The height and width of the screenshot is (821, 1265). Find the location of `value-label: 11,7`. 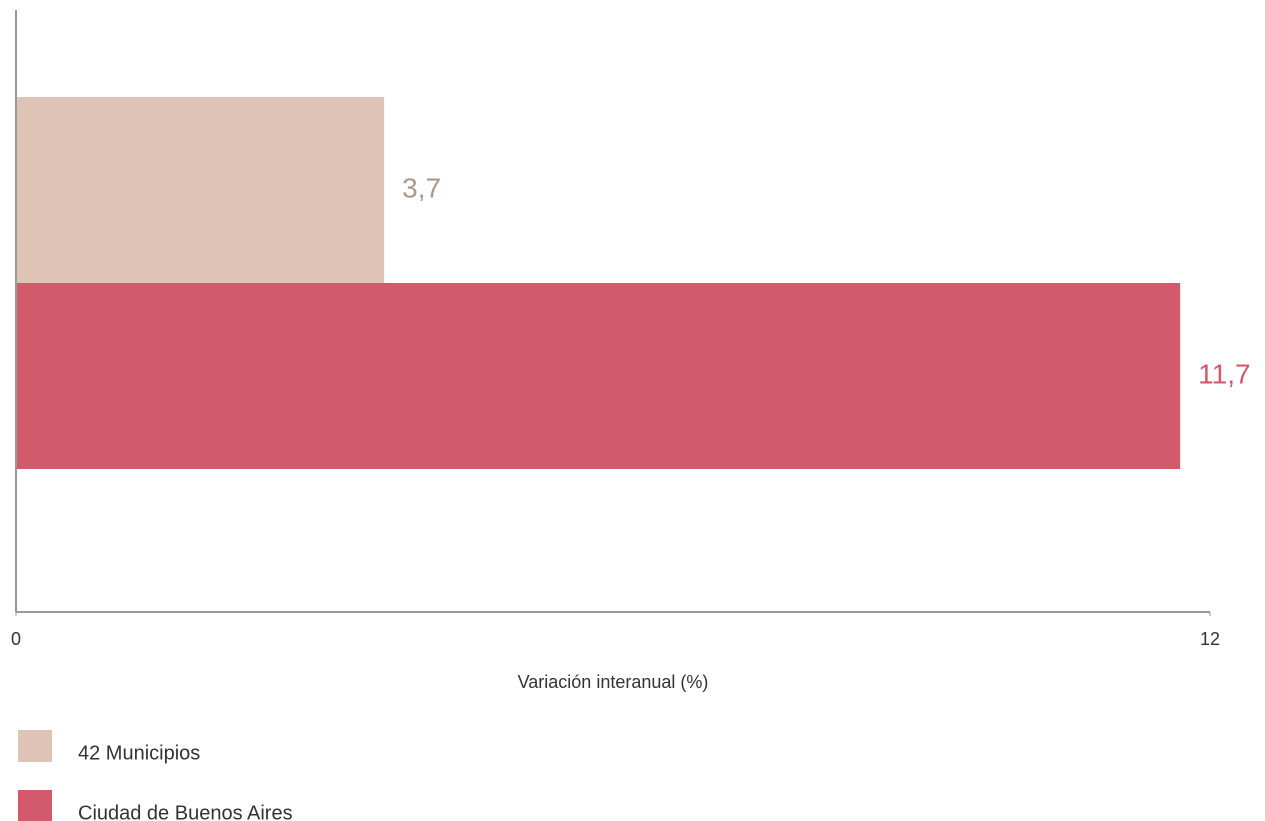

value-label: 11,7 is located at coordinates (1224, 373).